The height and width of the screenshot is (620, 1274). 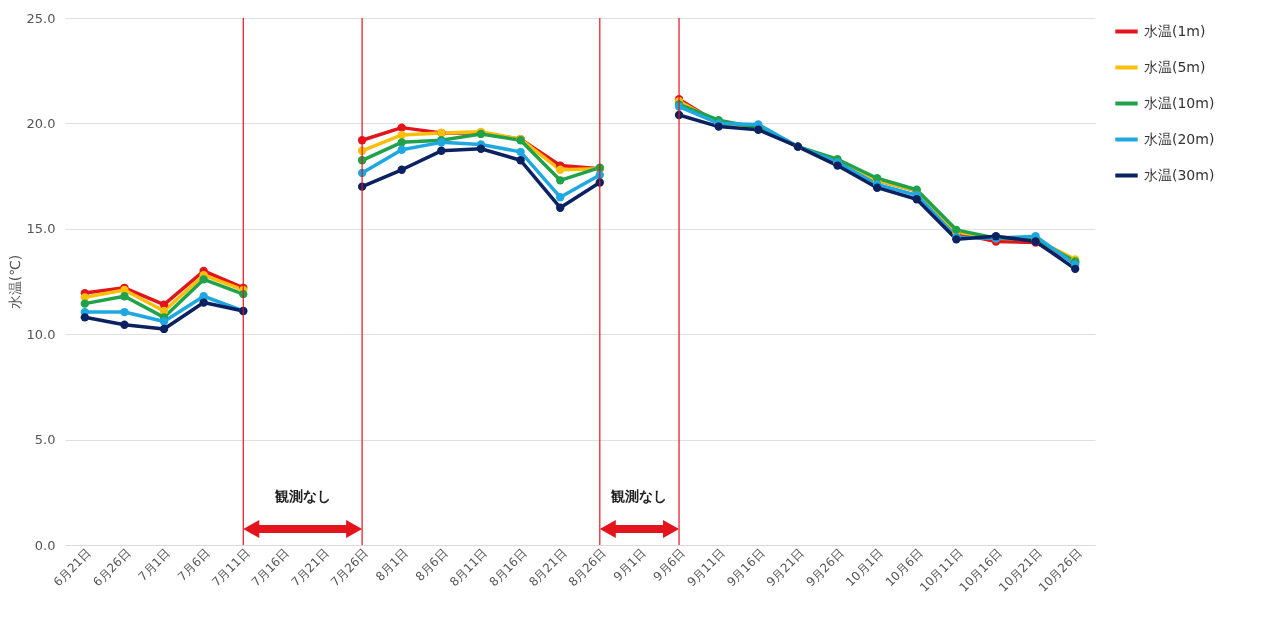 What do you see at coordinates (629, 565) in the screenshot?
I see `x-tick-label: 9月1日` at bounding box center [629, 565].